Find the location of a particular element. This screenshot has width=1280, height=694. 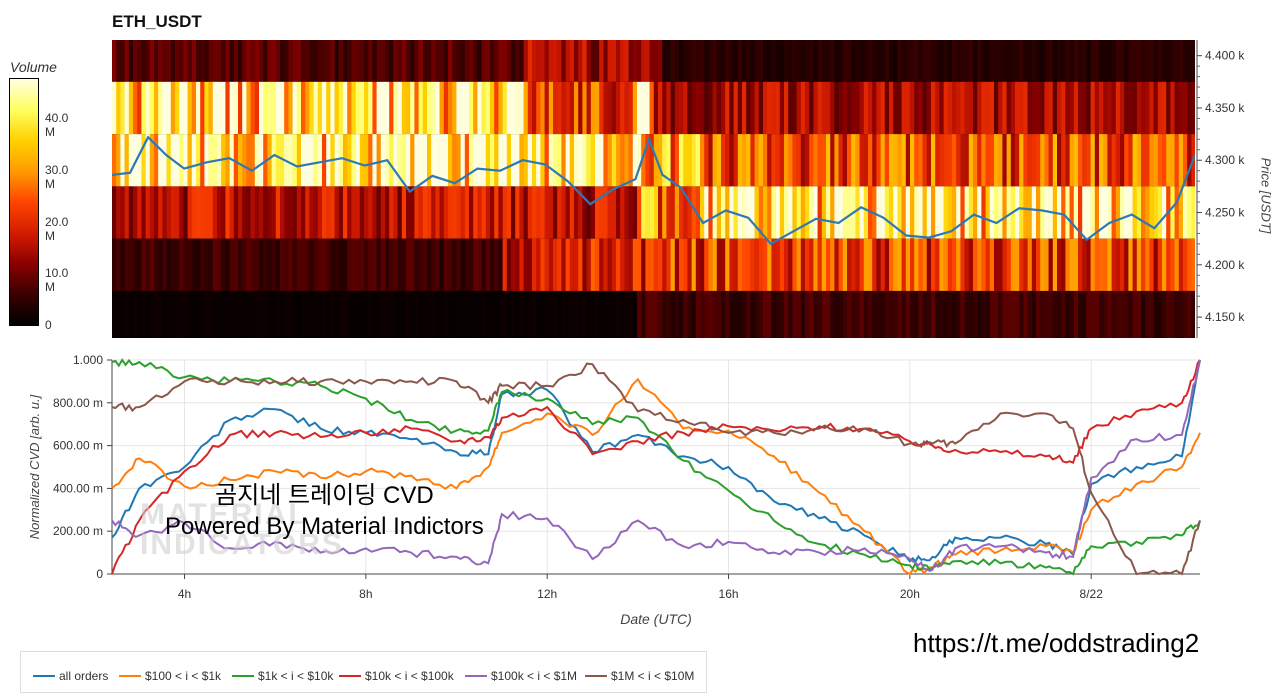

legend-item: $100 < i < $1k is located at coordinates (170, 676).